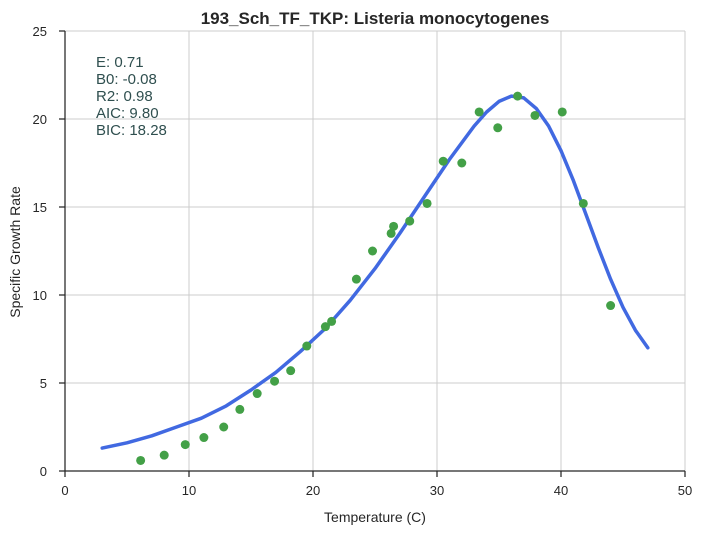  What do you see at coordinates (189, 490) in the screenshot?
I see `x-tick-label: 10` at bounding box center [189, 490].